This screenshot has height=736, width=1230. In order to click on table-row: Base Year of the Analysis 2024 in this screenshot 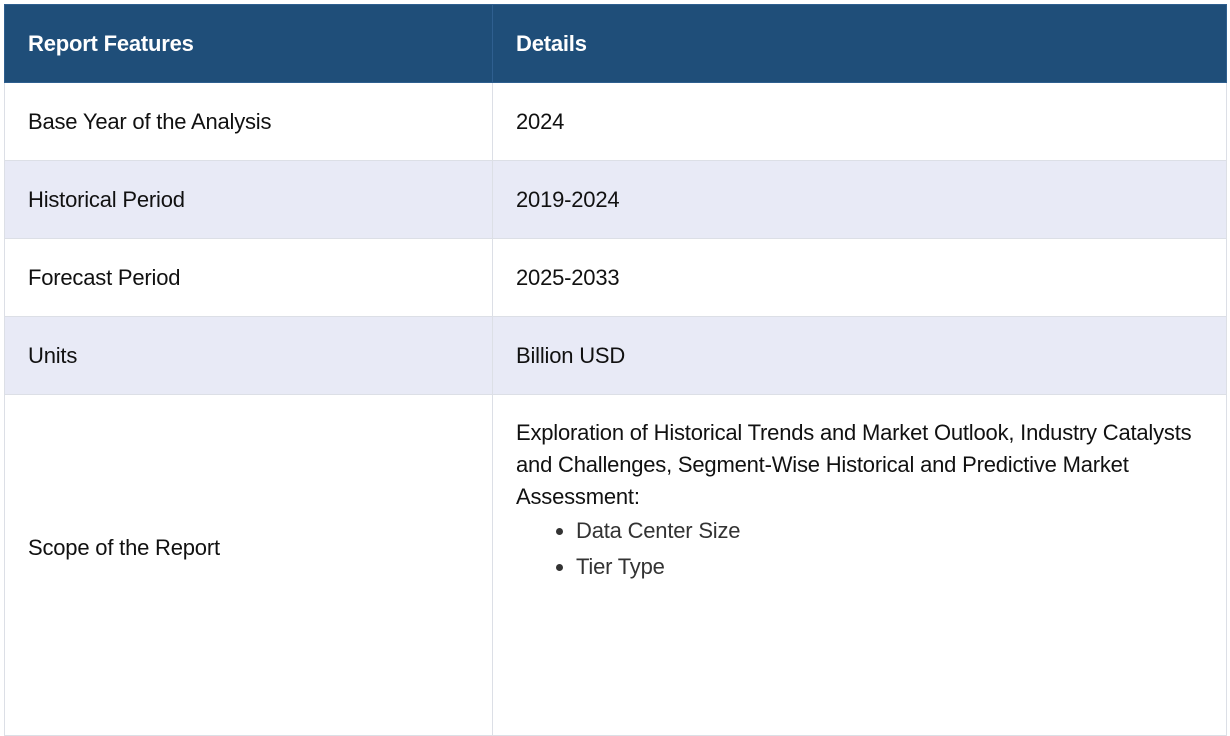, I will do `click(615, 121)`.